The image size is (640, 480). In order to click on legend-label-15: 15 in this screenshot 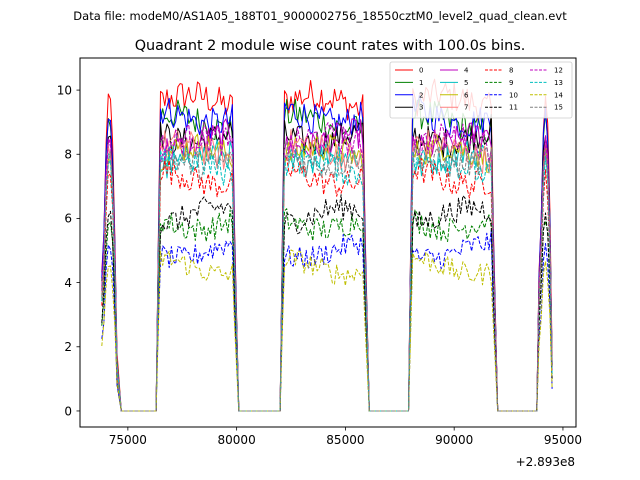, I will do `click(558, 108)`.